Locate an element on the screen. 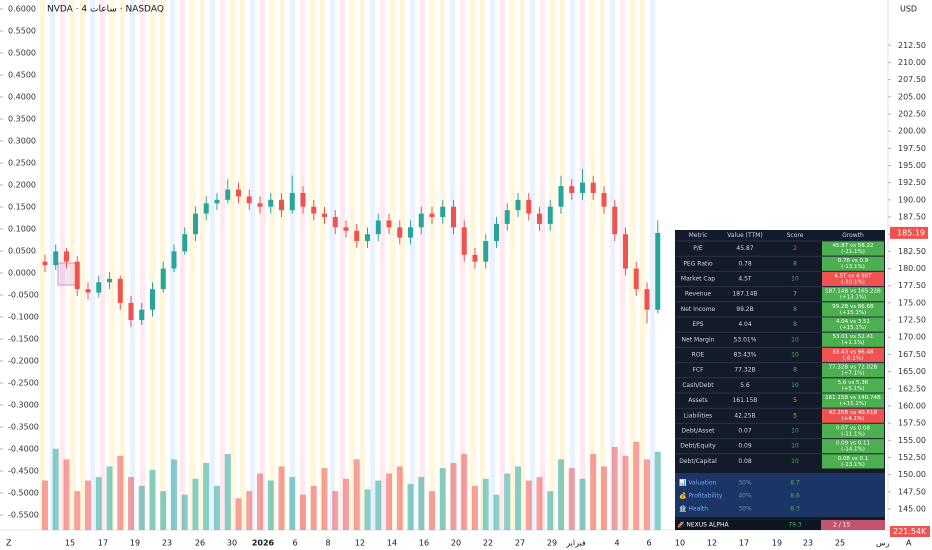 The height and width of the screenshot is (550, 932). metric-value: 0.09 is located at coordinates (745, 446).